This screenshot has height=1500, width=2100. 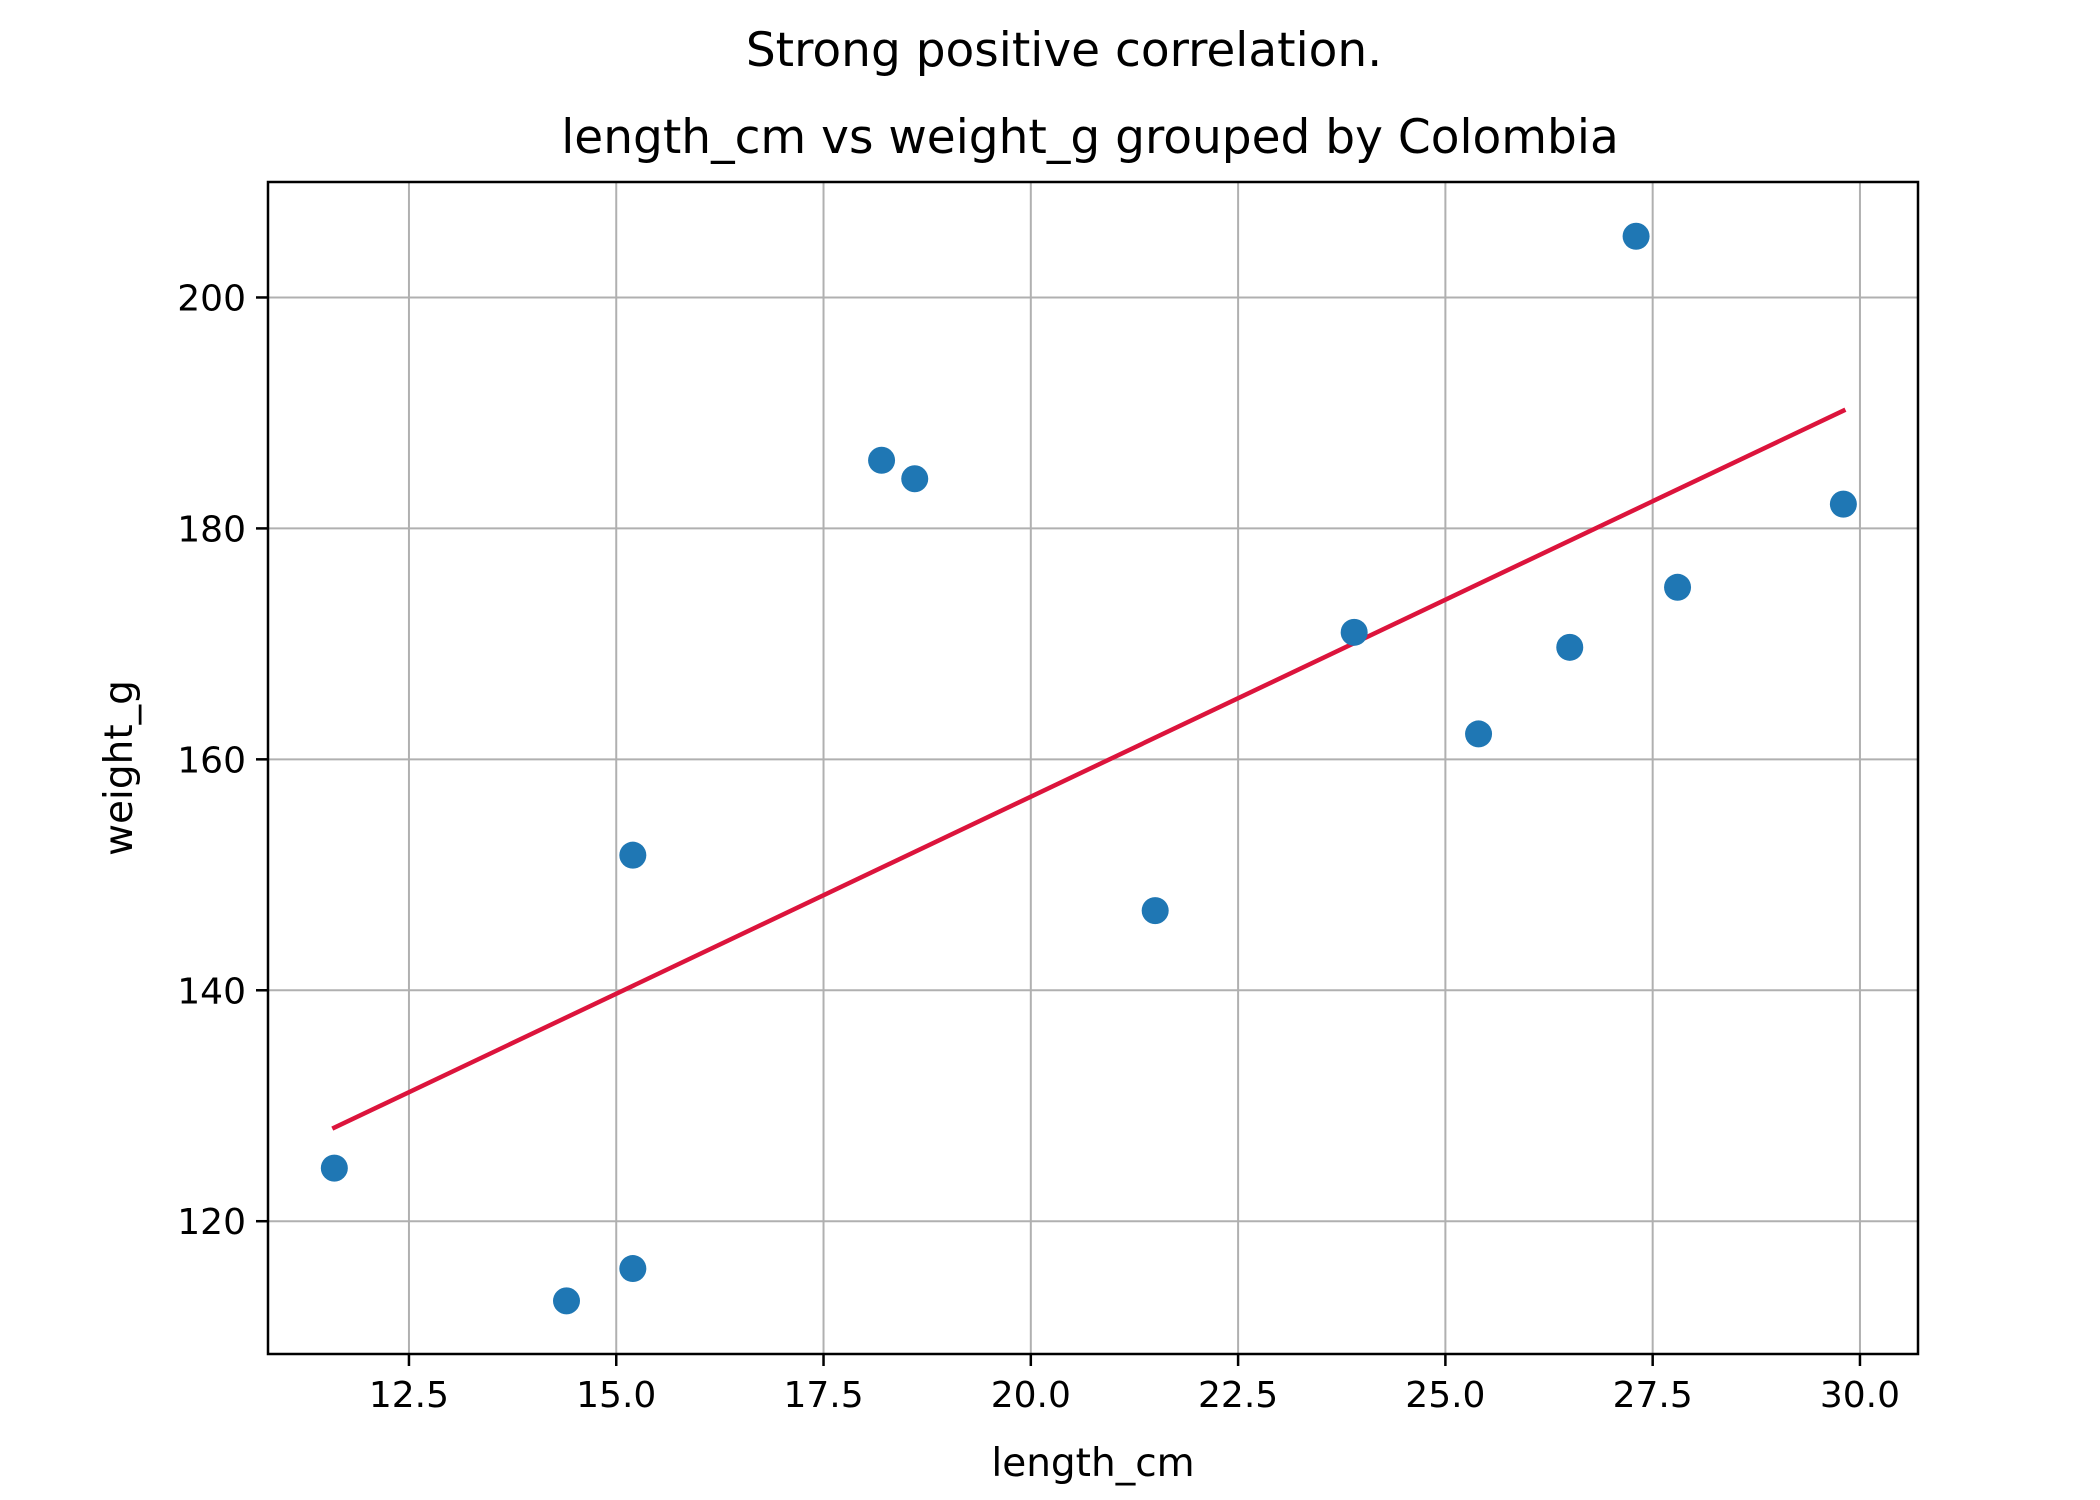 What do you see at coordinates (409, 1395) in the screenshot?
I see `x-tick-label: 12.5` at bounding box center [409, 1395].